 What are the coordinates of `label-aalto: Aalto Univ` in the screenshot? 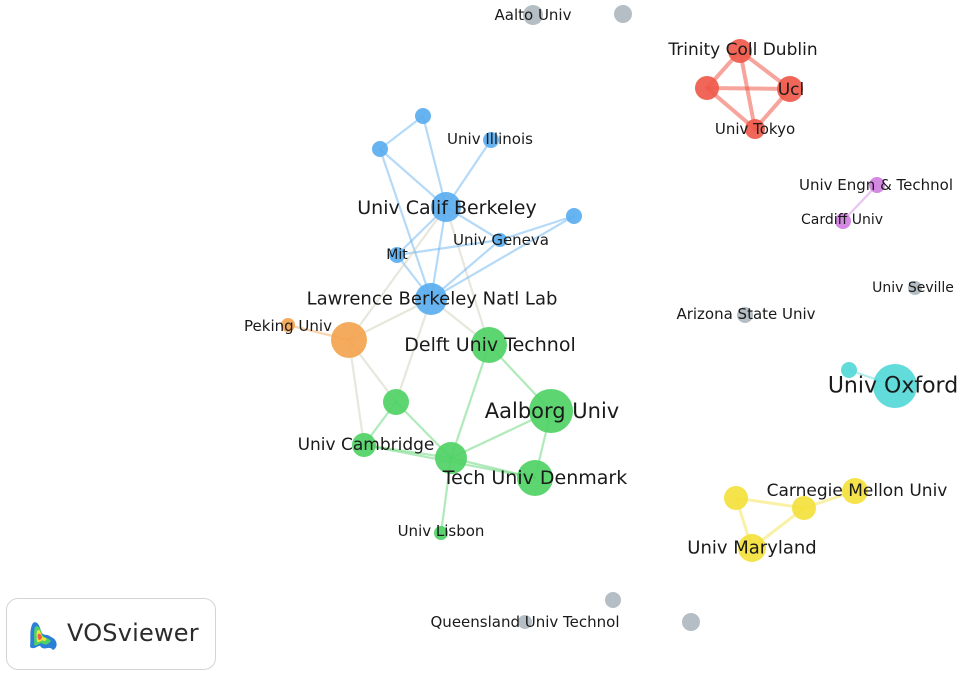 It's located at (533, 15).